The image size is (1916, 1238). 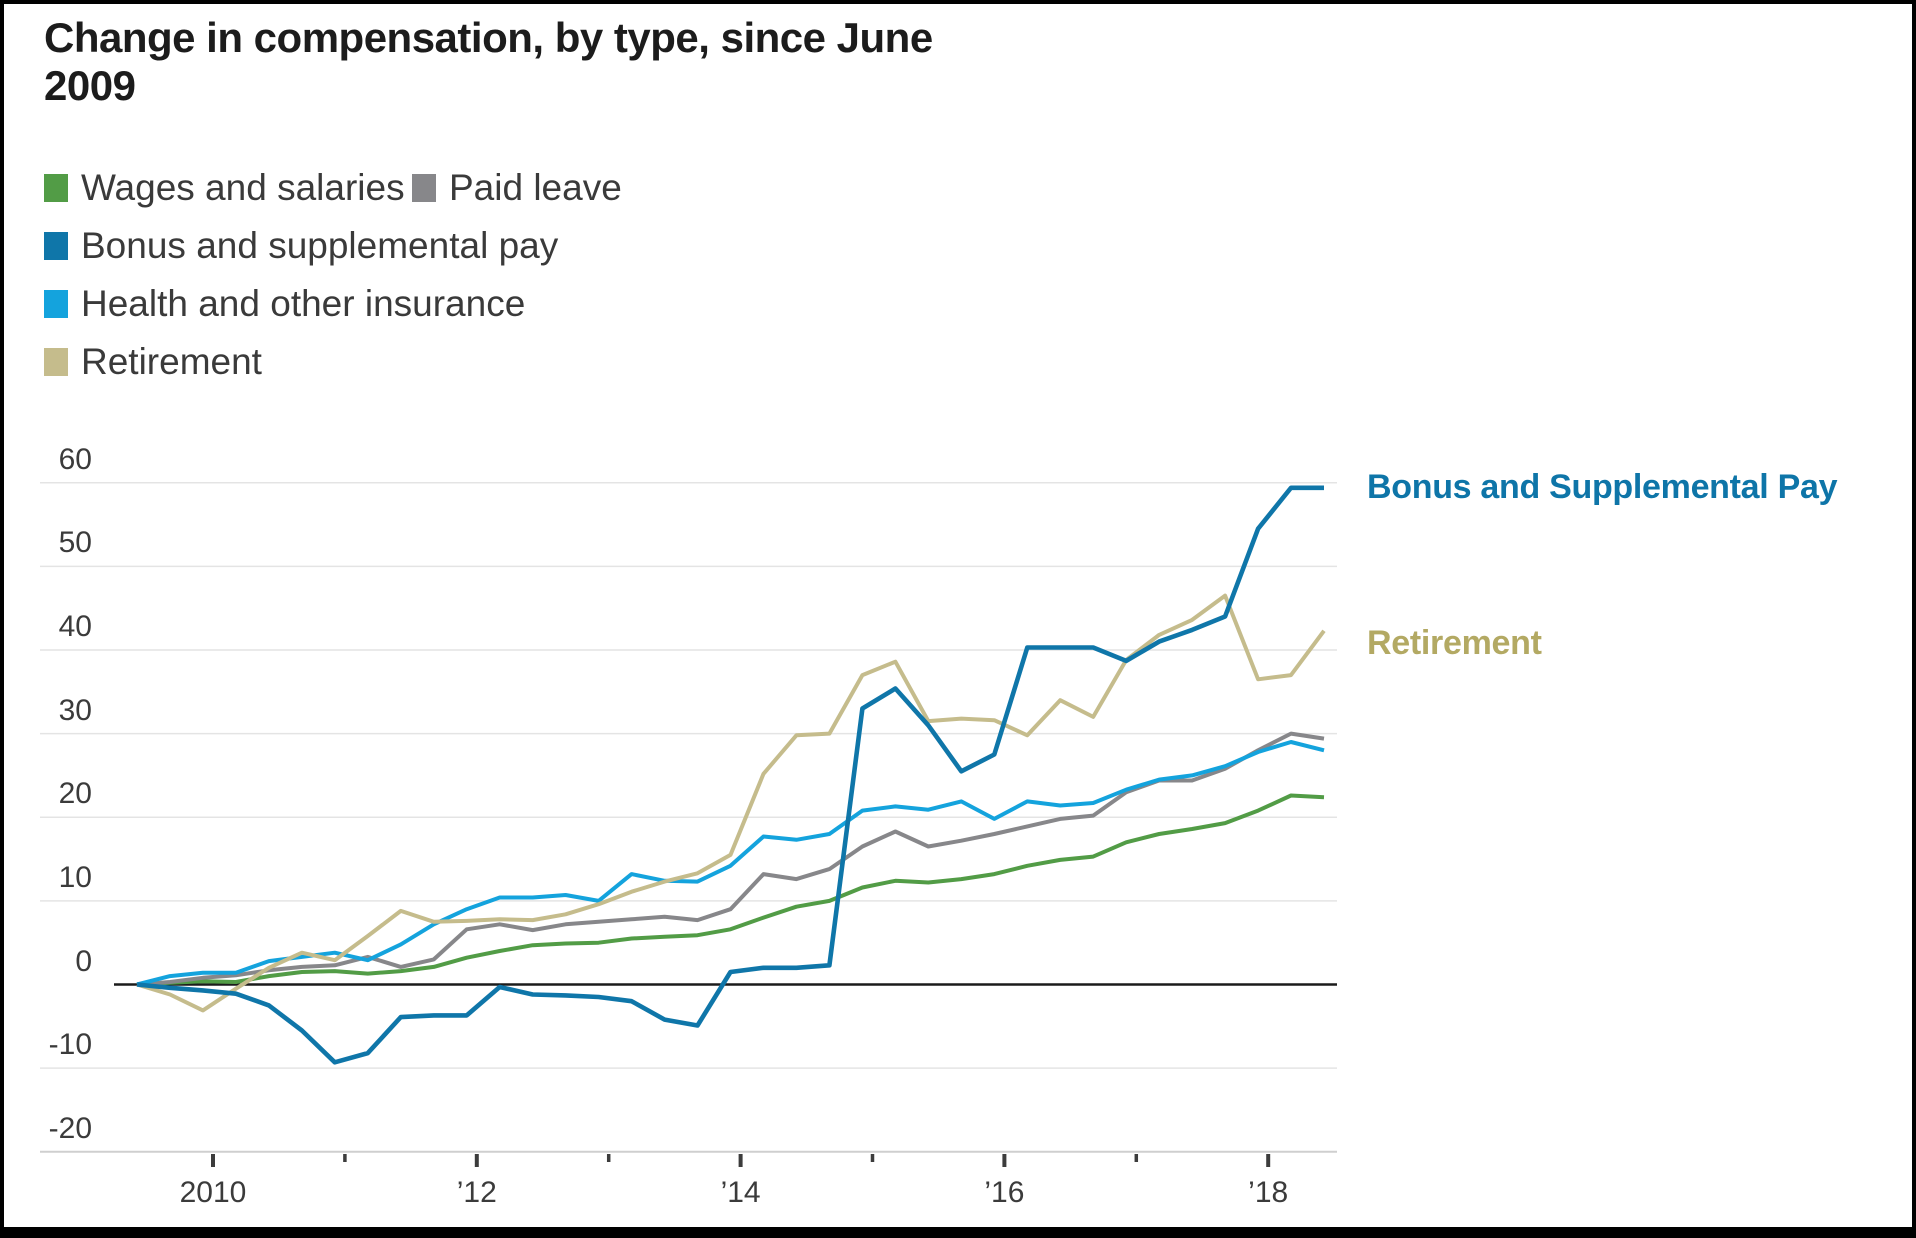 What do you see at coordinates (75, 543) in the screenshot?
I see `y-tick-label-50: 50` at bounding box center [75, 543].